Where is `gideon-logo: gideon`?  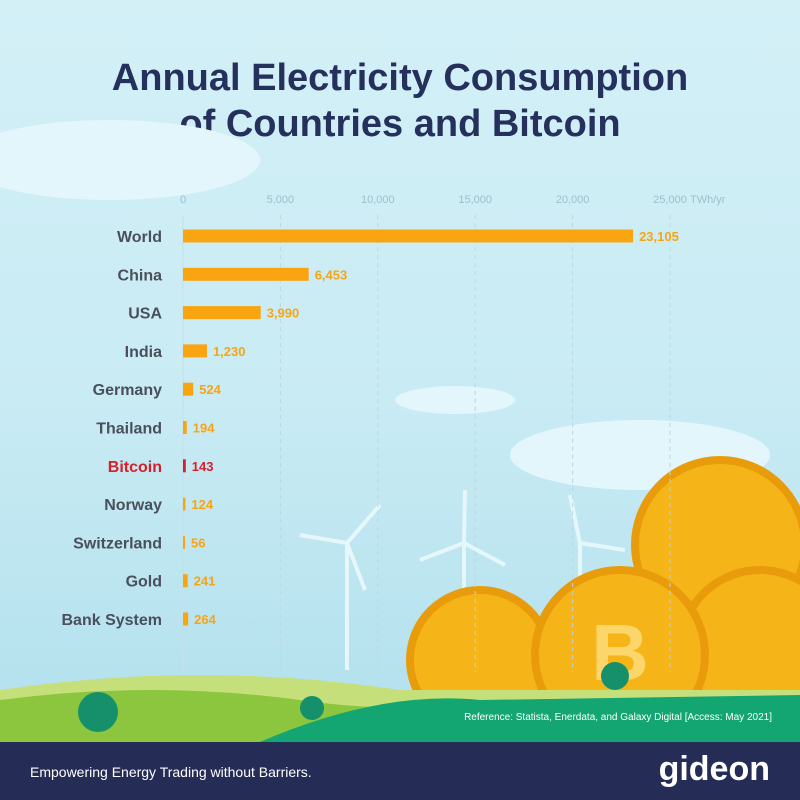 gideon-logo: gideon is located at coordinates (714, 769).